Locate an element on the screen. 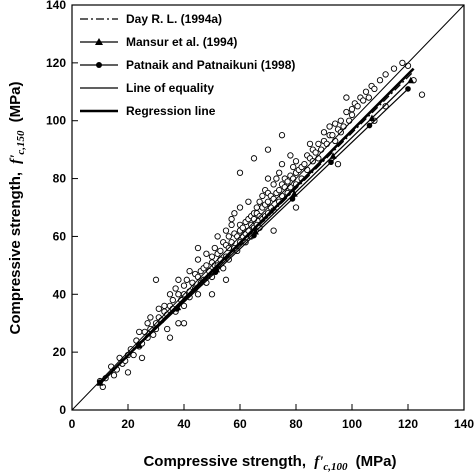  x-tick-label: 100 is located at coordinates (352, 424).